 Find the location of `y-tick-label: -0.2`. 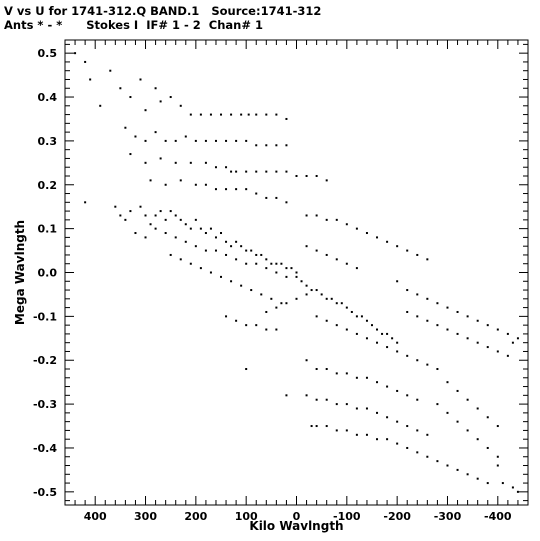

y-tick-label: -0.2 is located at coordinates (45, 360).